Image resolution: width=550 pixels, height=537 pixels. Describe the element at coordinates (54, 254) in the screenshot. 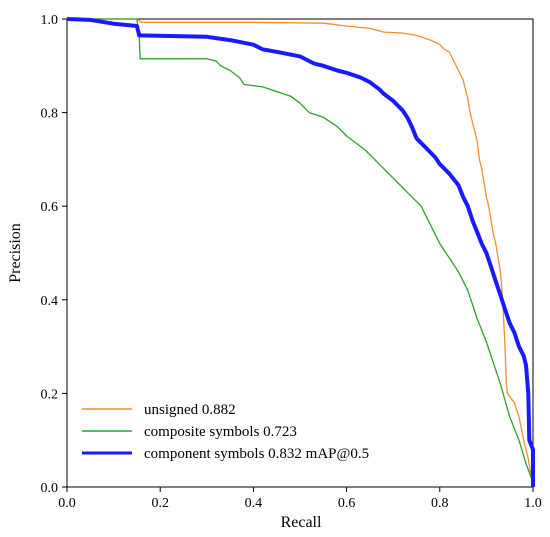

I see `y-axis-ticks: 0.0 0.2 0.4 0.6 0.8 1.0` at that location.